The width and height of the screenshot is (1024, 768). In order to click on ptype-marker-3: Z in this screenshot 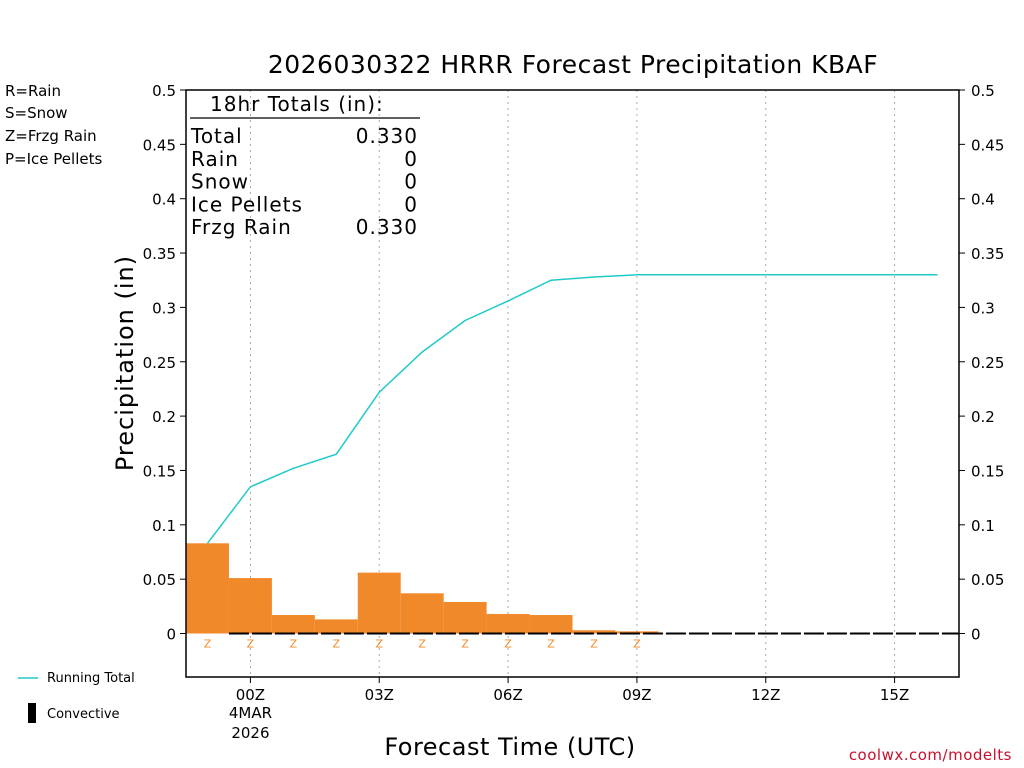, I will do `click(337, 644)`.